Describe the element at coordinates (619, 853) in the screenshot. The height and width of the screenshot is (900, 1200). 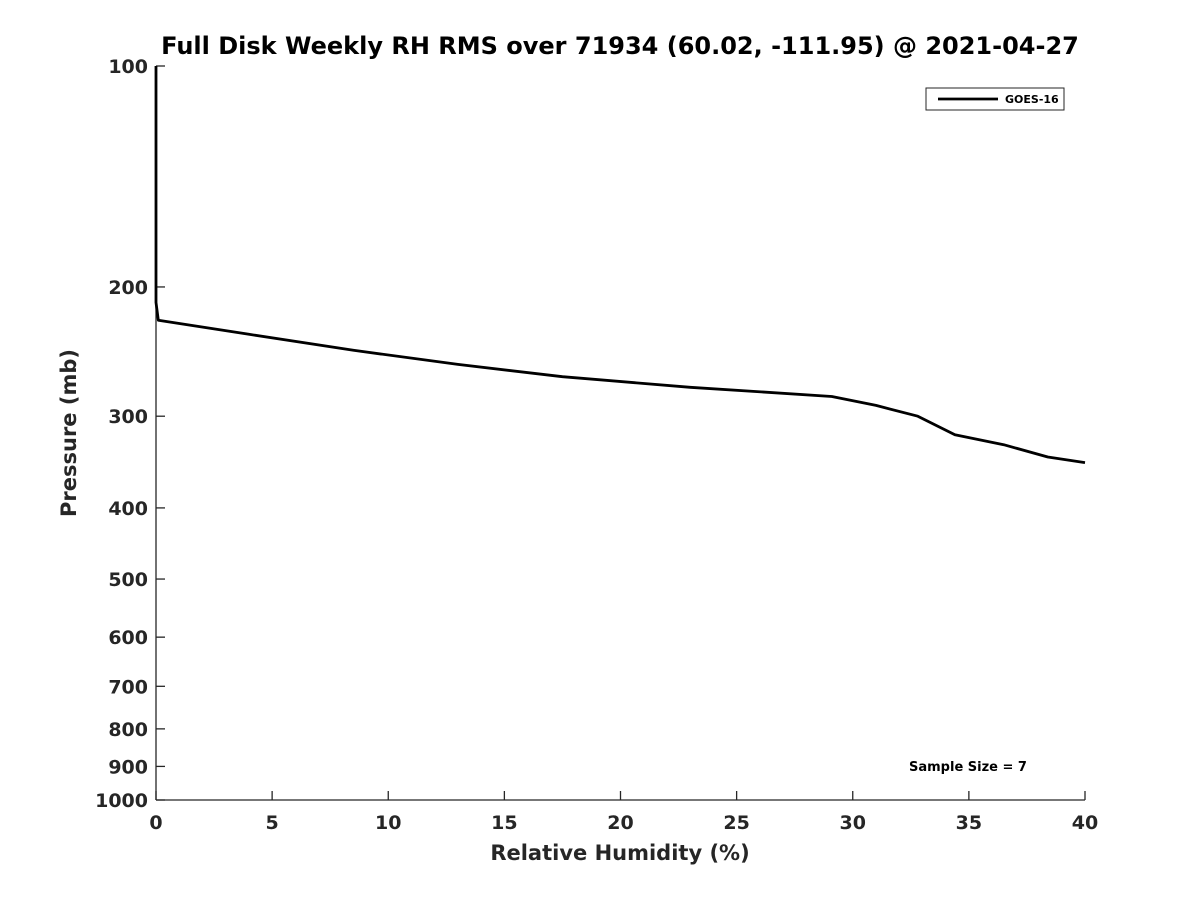
I see `x-axis-label: Relative Humidity (%)` at that location.